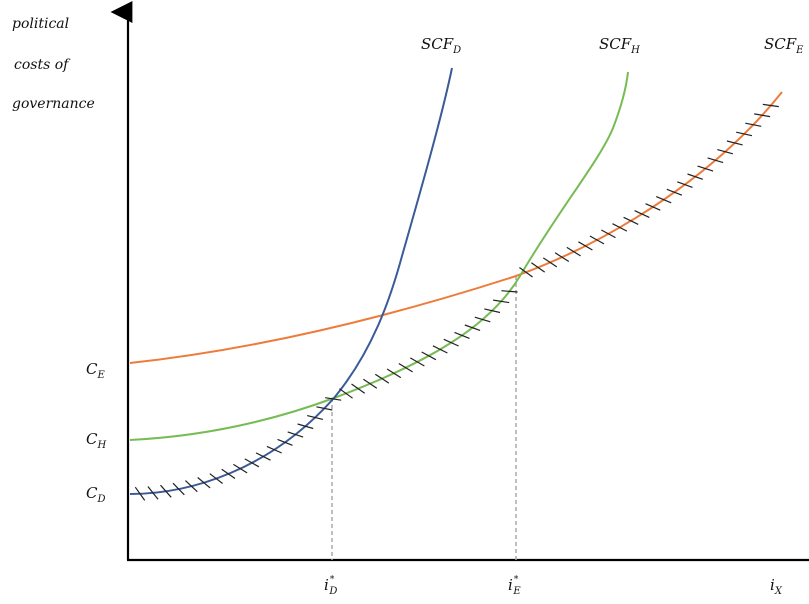 The image size is (809, 604). I want to click on y-tick-c-e: CE, so click(95, 370).